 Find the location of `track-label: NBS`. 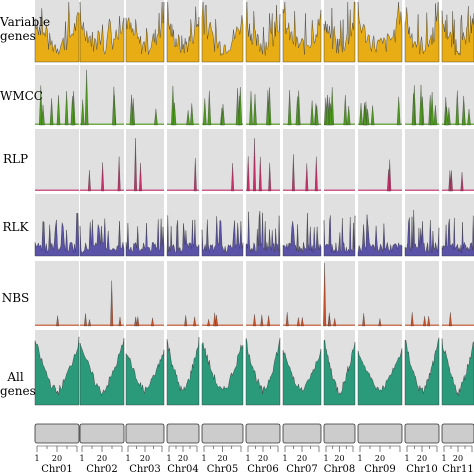

track-label: NBS is located at coordinates (15, 298).